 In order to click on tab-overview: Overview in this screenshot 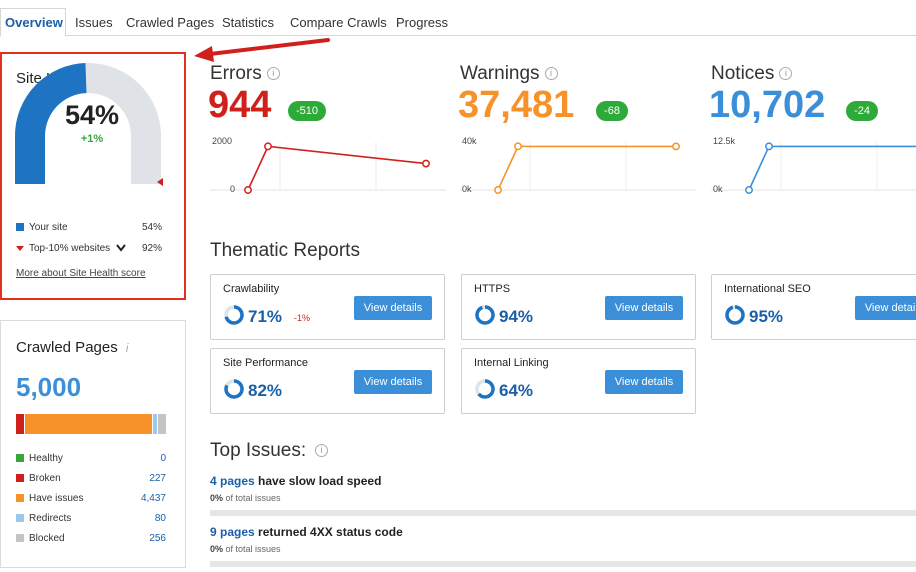, I will do `click(33, 22)`.